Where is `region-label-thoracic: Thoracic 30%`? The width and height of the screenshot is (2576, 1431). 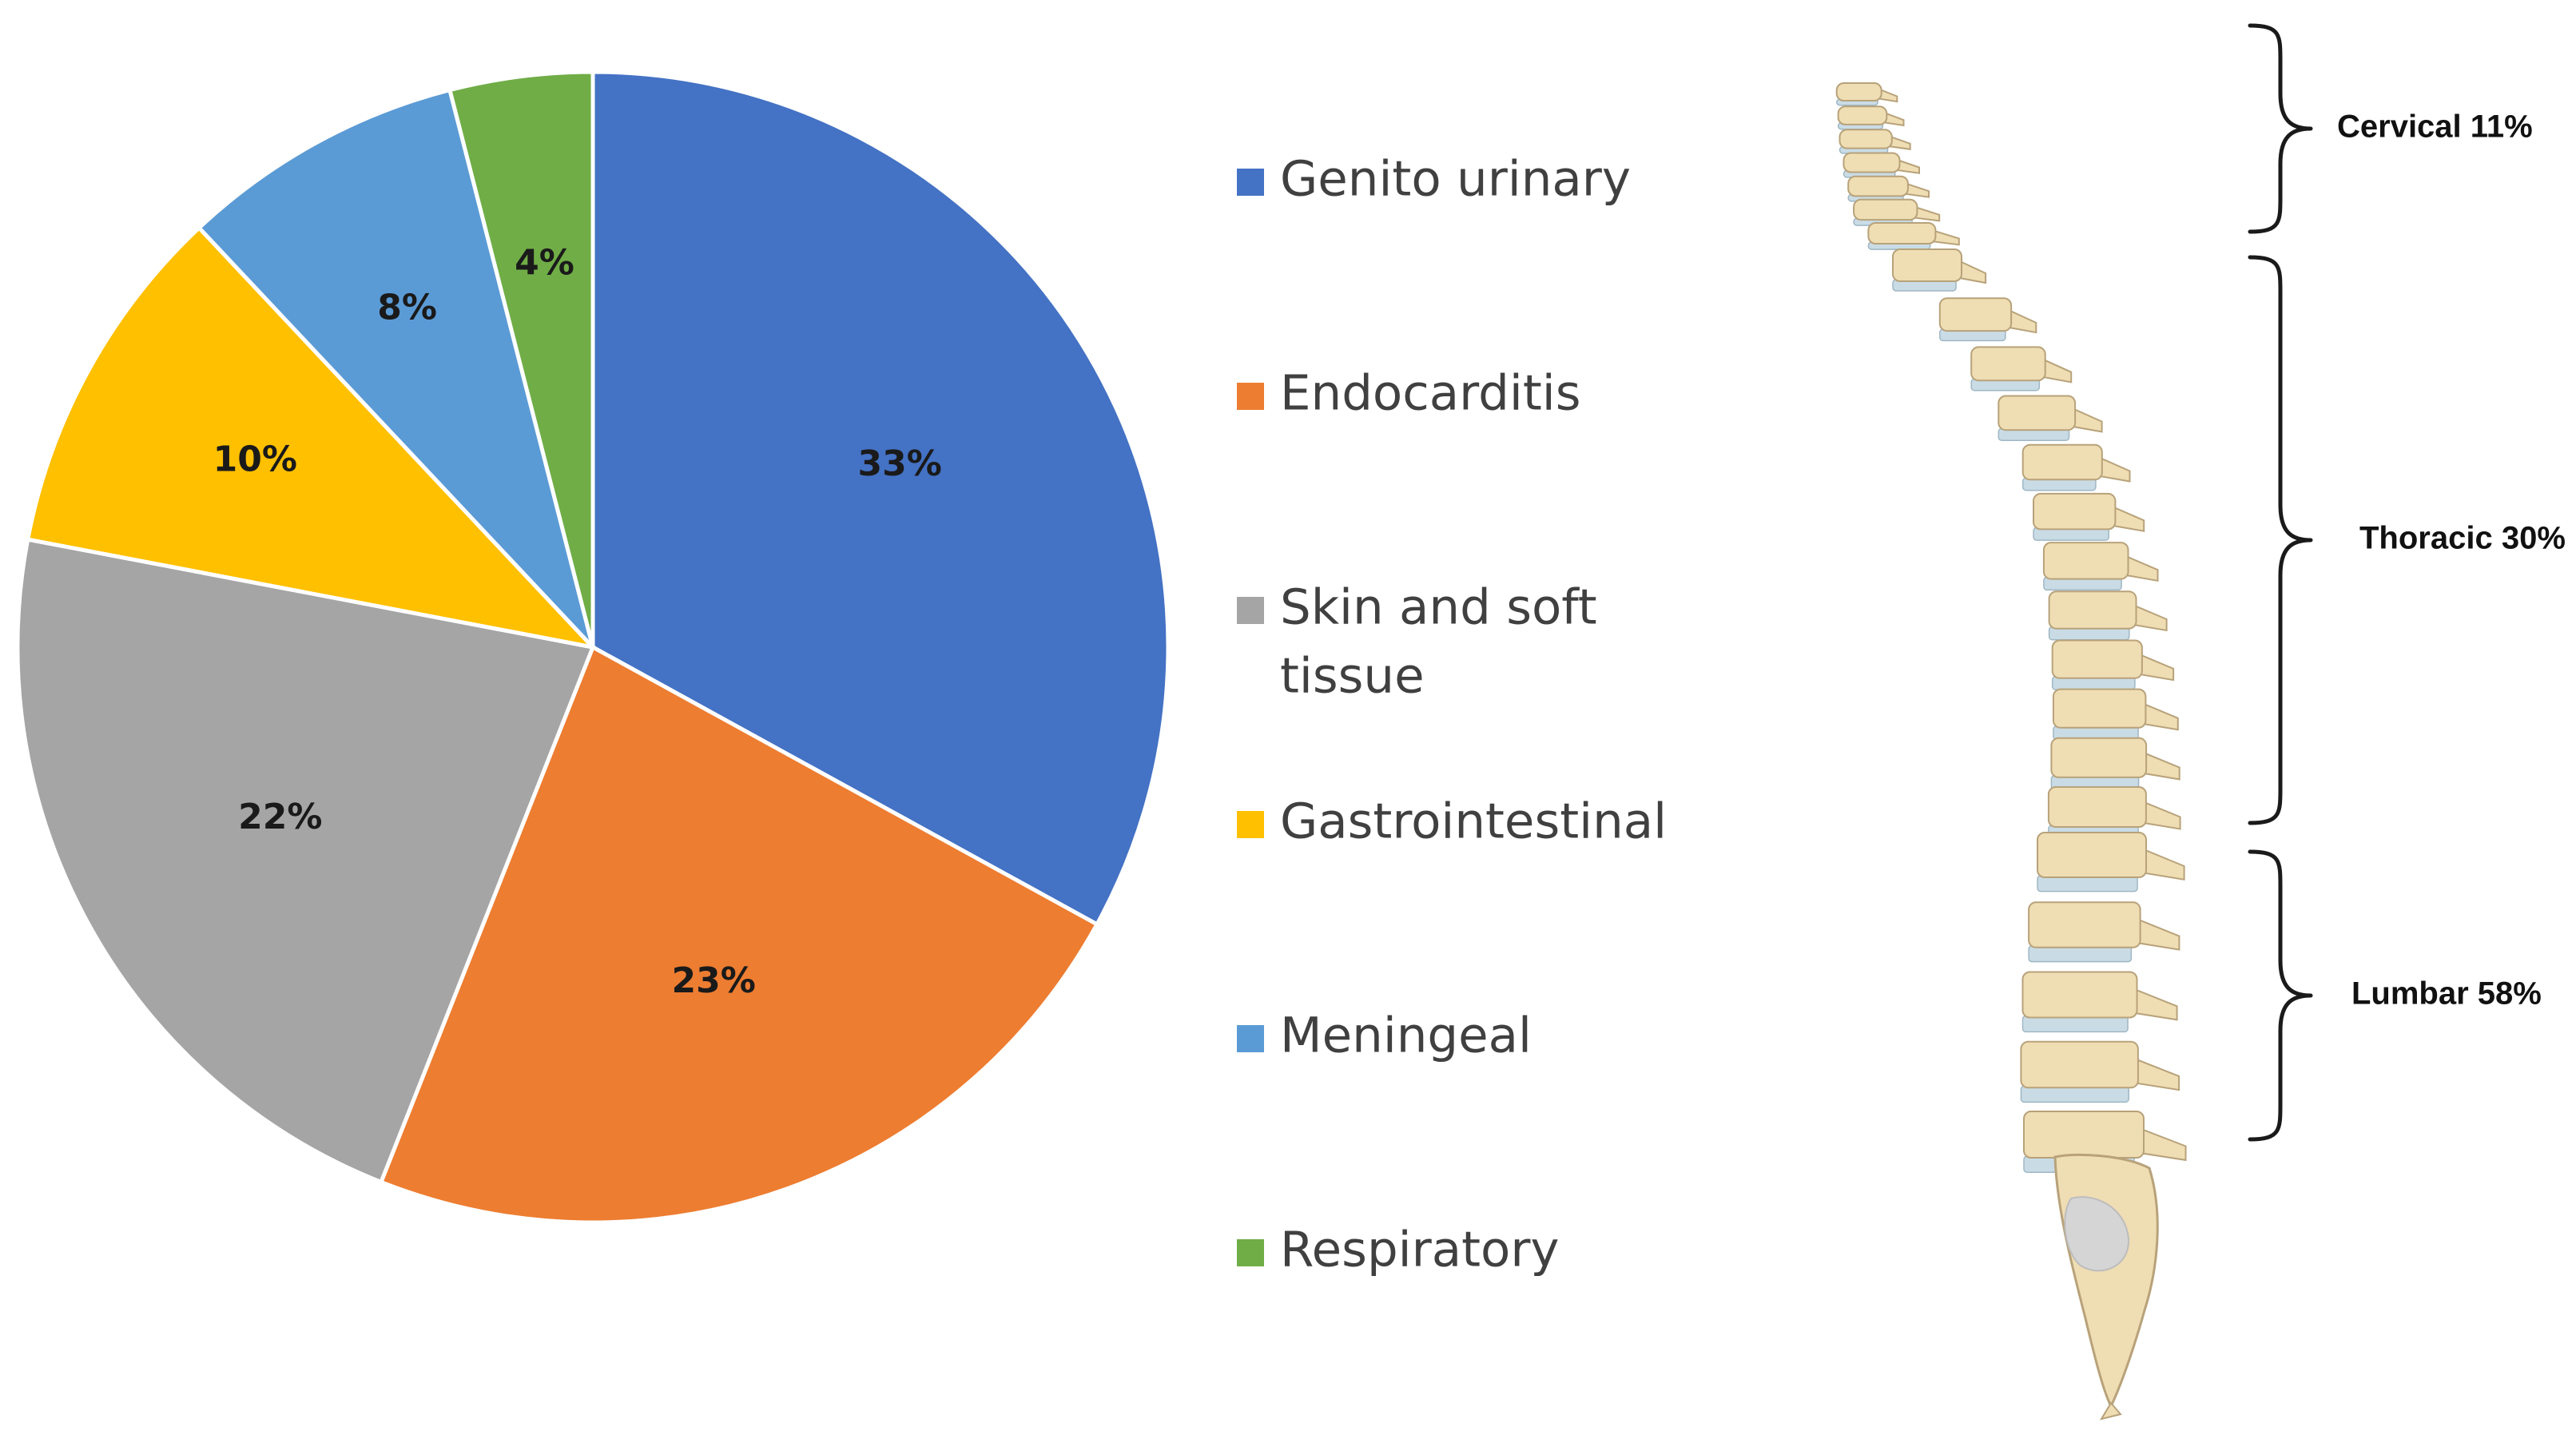 region-label-thoracic: Thoracic 30% is located at coordinates (2462, 538).